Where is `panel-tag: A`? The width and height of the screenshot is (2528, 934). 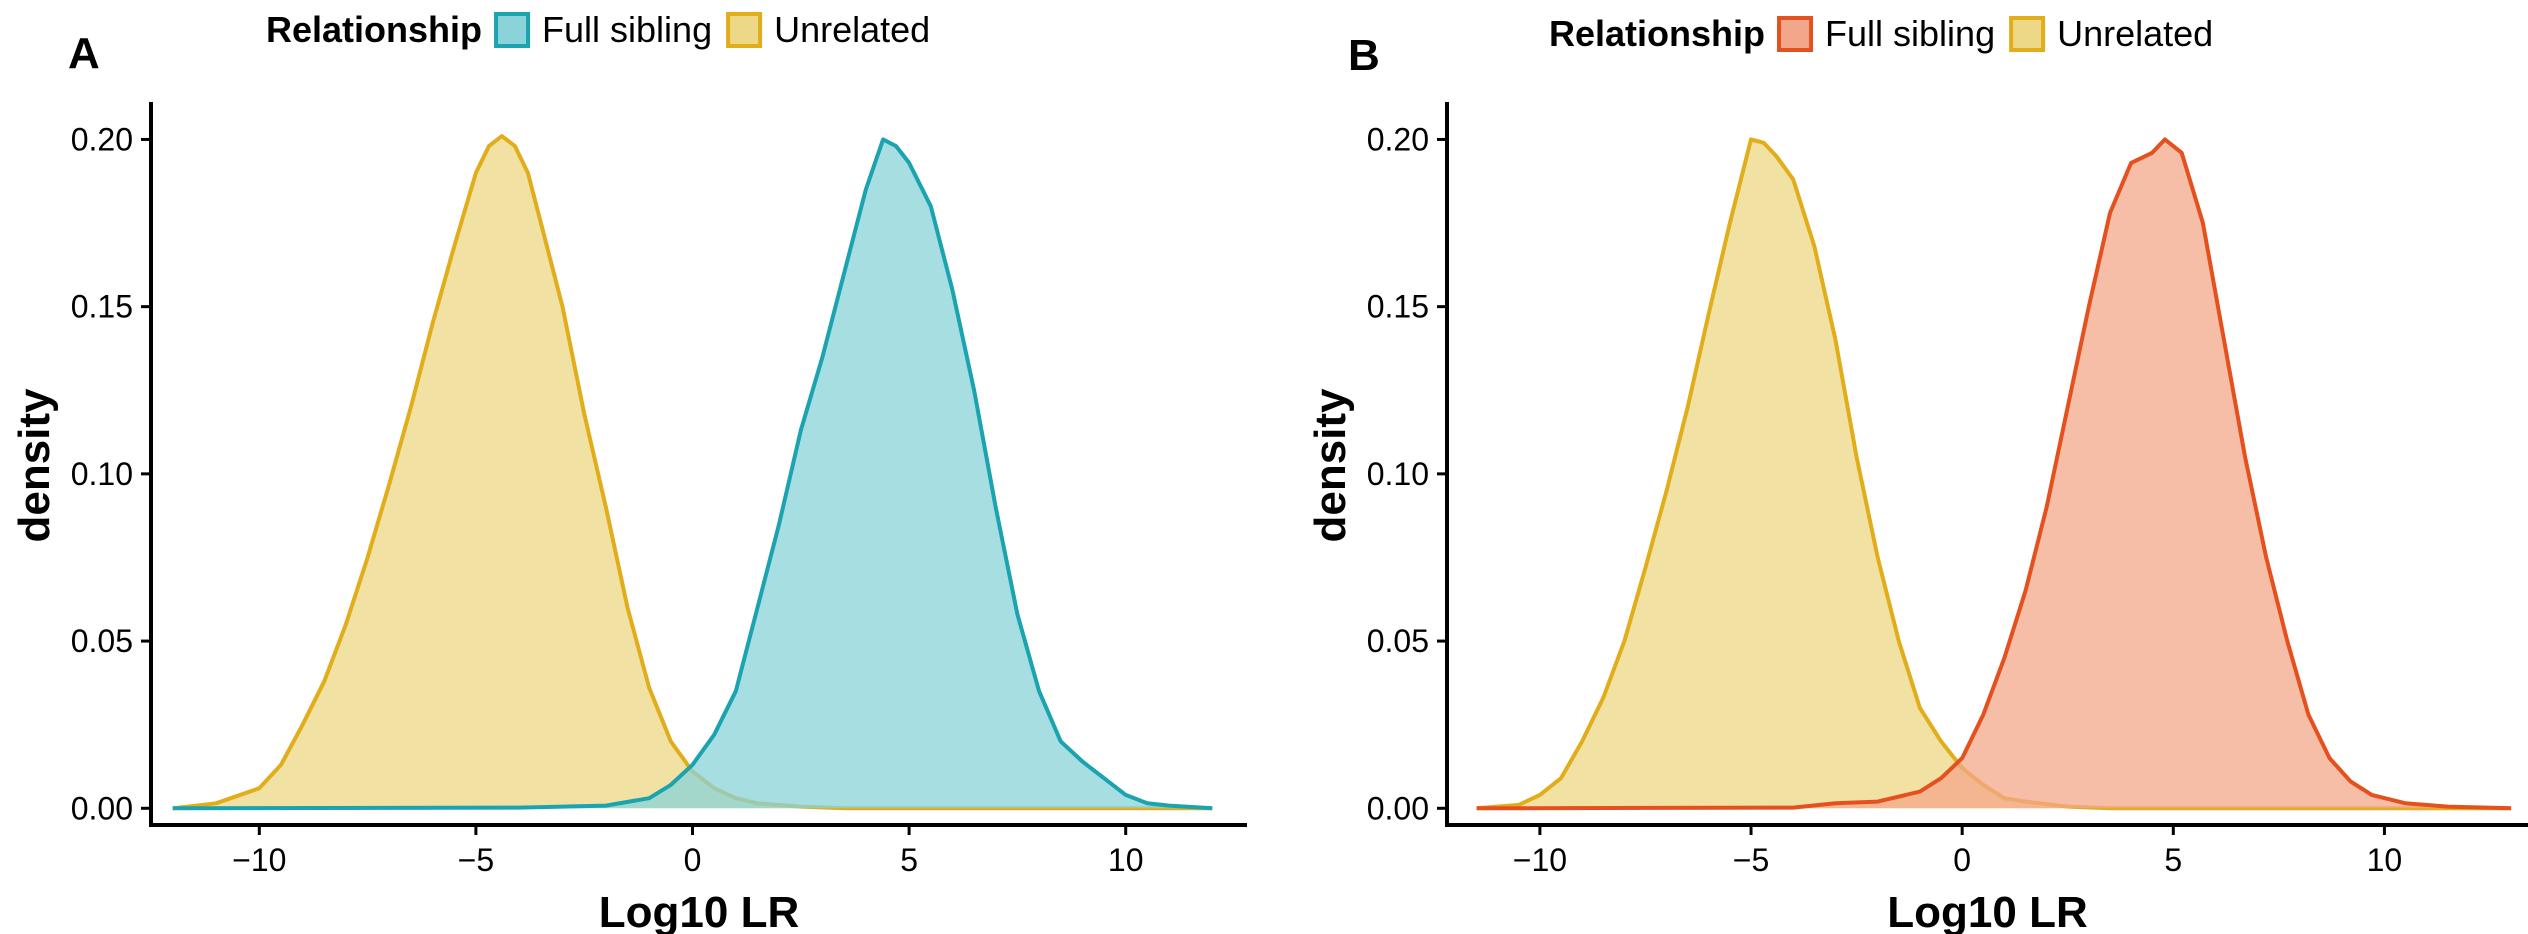
panel-tag: A is located at coordinates (84, 53).